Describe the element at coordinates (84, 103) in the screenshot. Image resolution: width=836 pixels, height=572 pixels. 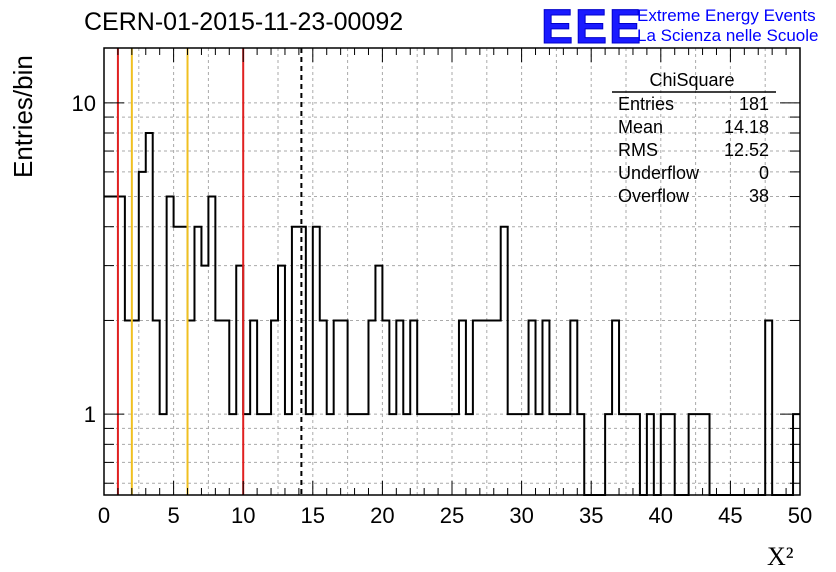
I see `y-tick-label: 10` at that location.